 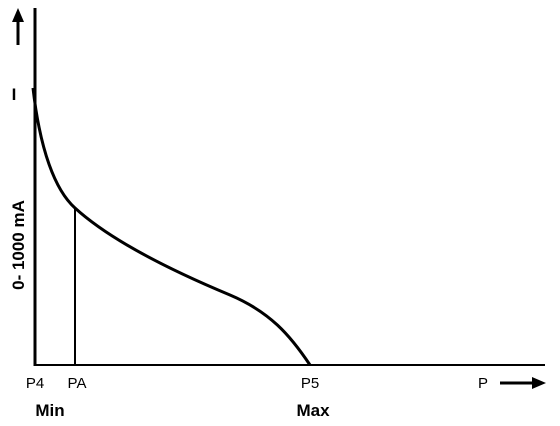 I want to click on y-arrow-head, so click(x=18, y=15).